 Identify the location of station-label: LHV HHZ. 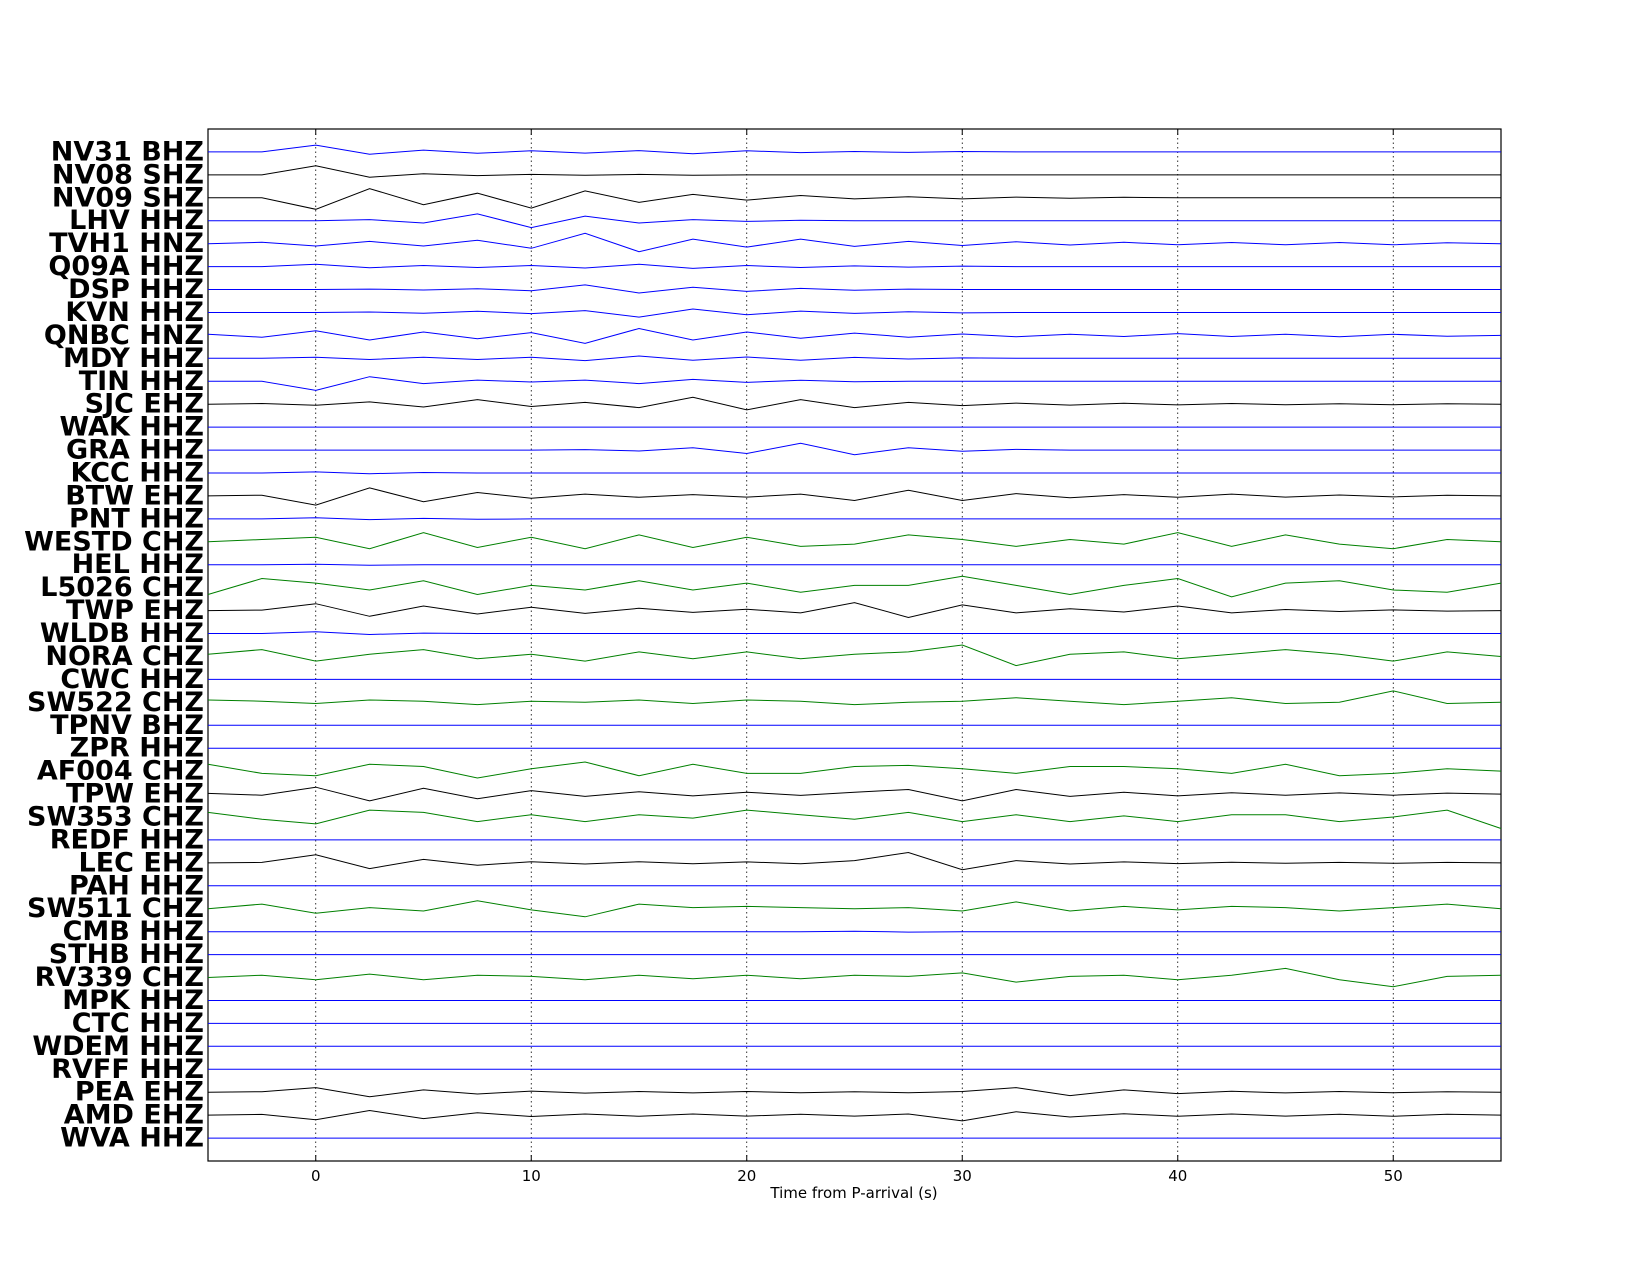
(136, 220).